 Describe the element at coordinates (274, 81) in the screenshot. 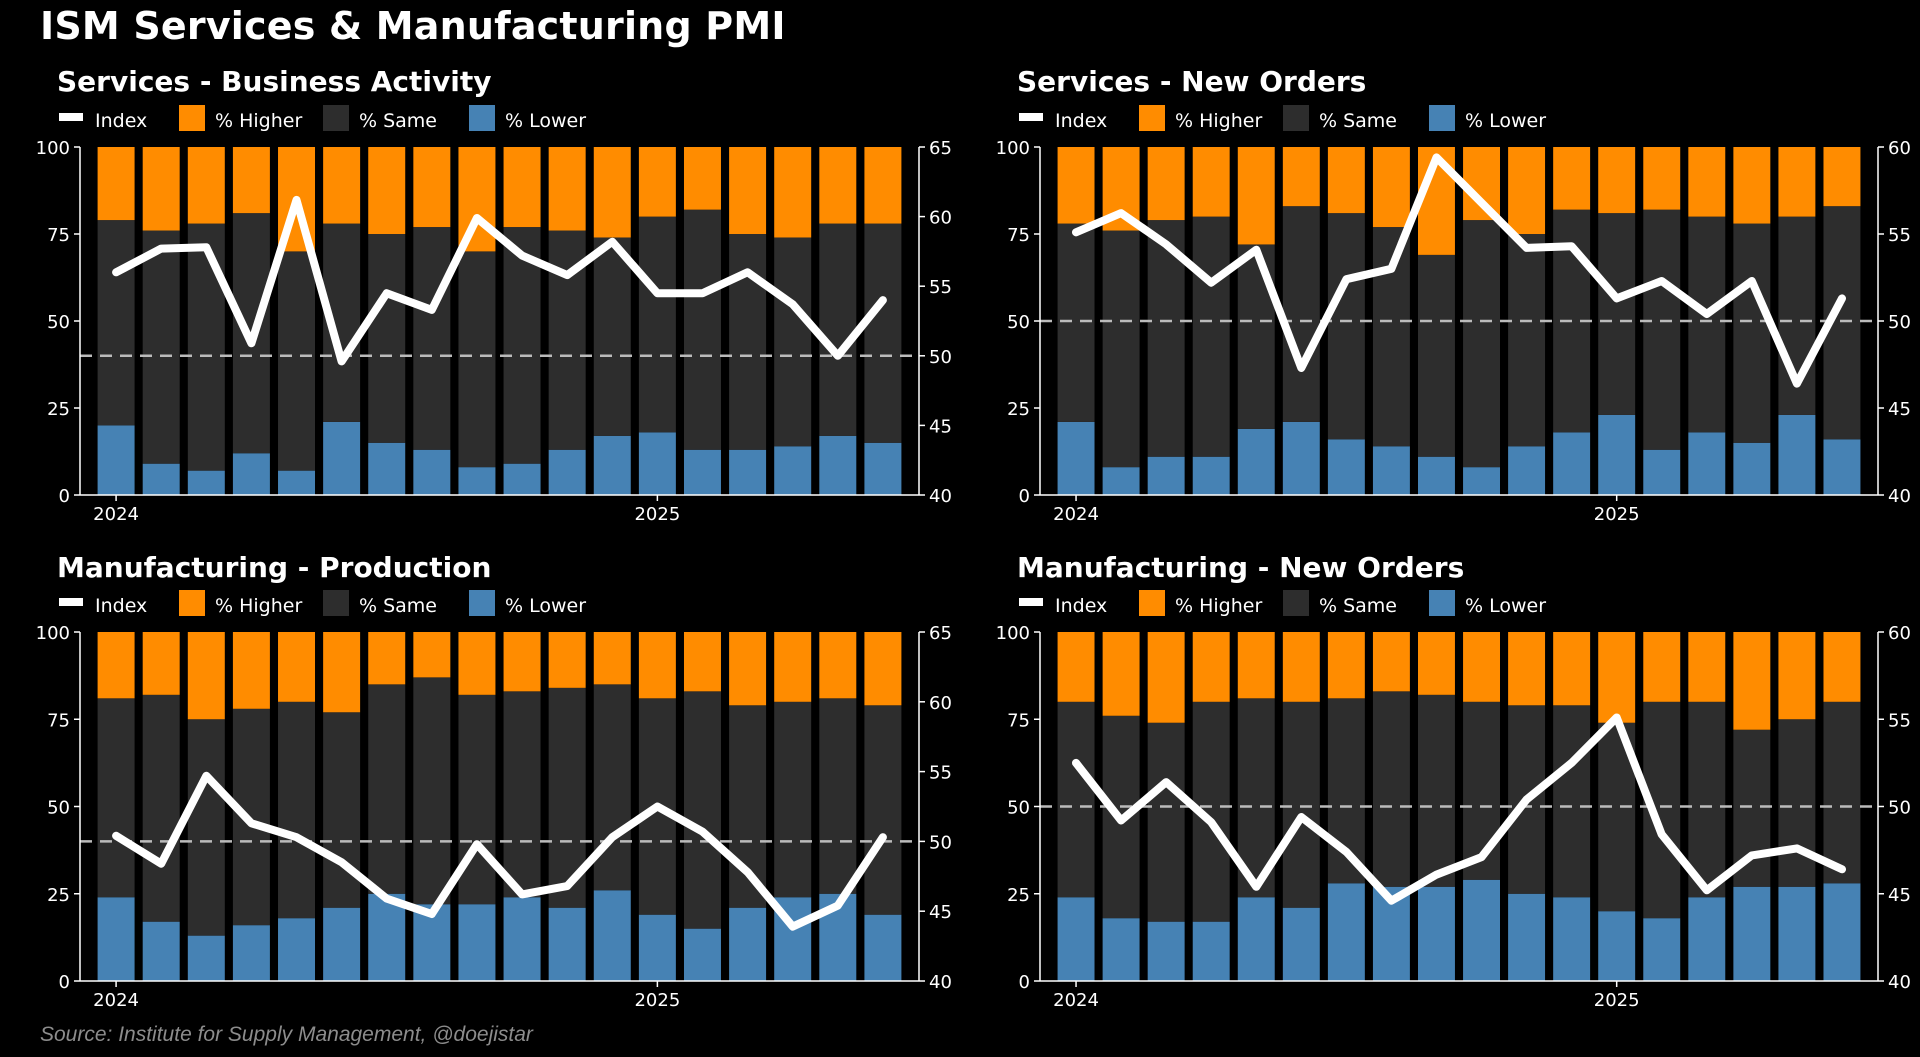

I see `panel-title: Services - Business Activity` at that location.